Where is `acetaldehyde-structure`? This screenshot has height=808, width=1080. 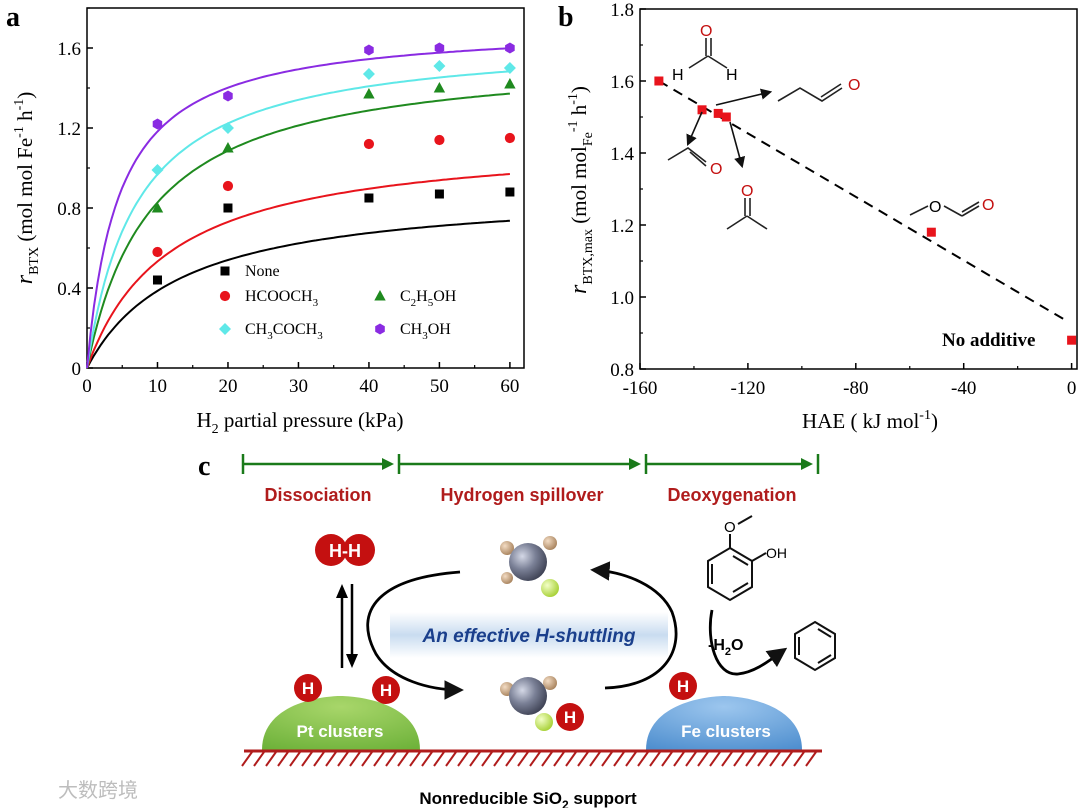
acetaldehyde-structure is located at coordinates (687, 157).